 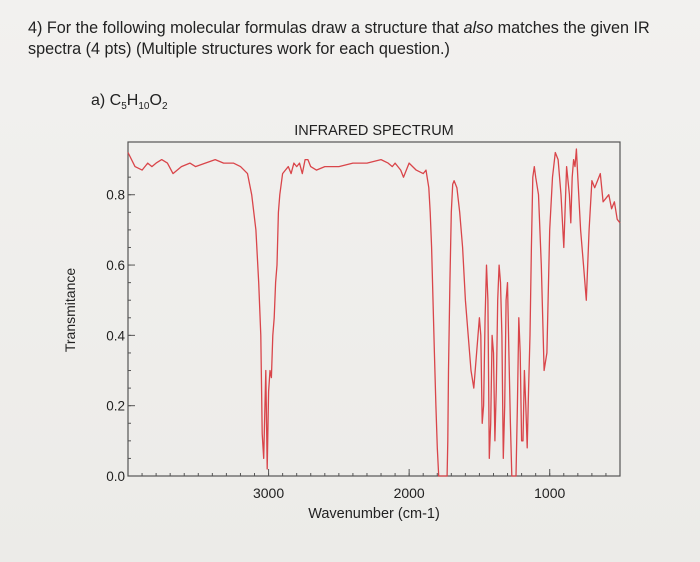 I want to click on formula-c: C, so click(x=115, y=100).